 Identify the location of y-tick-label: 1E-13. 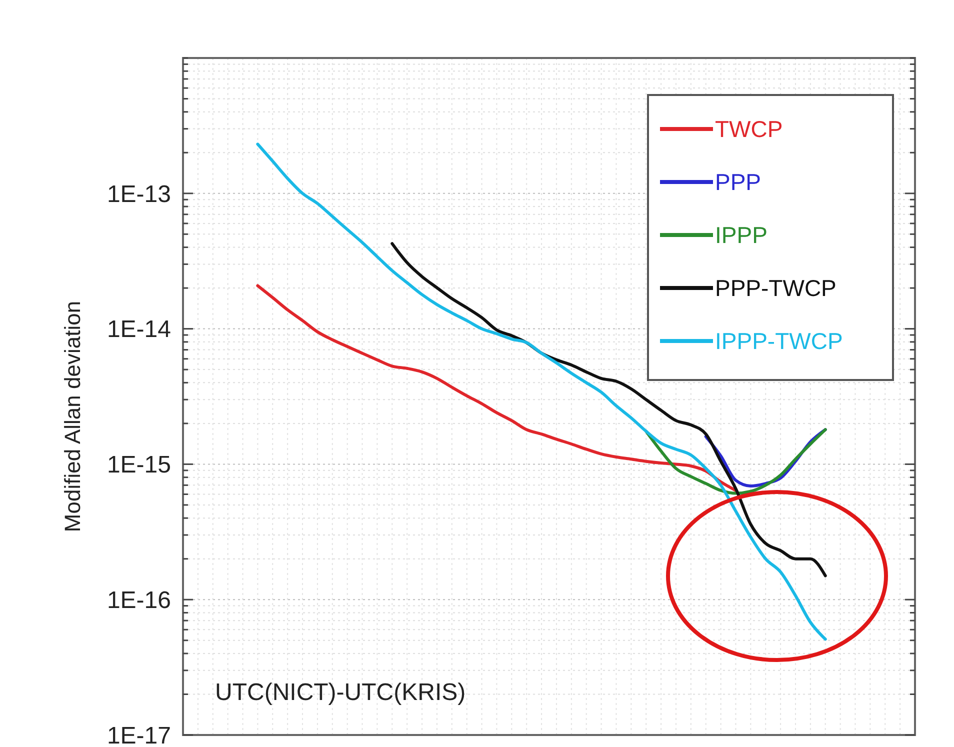
(138, 194).